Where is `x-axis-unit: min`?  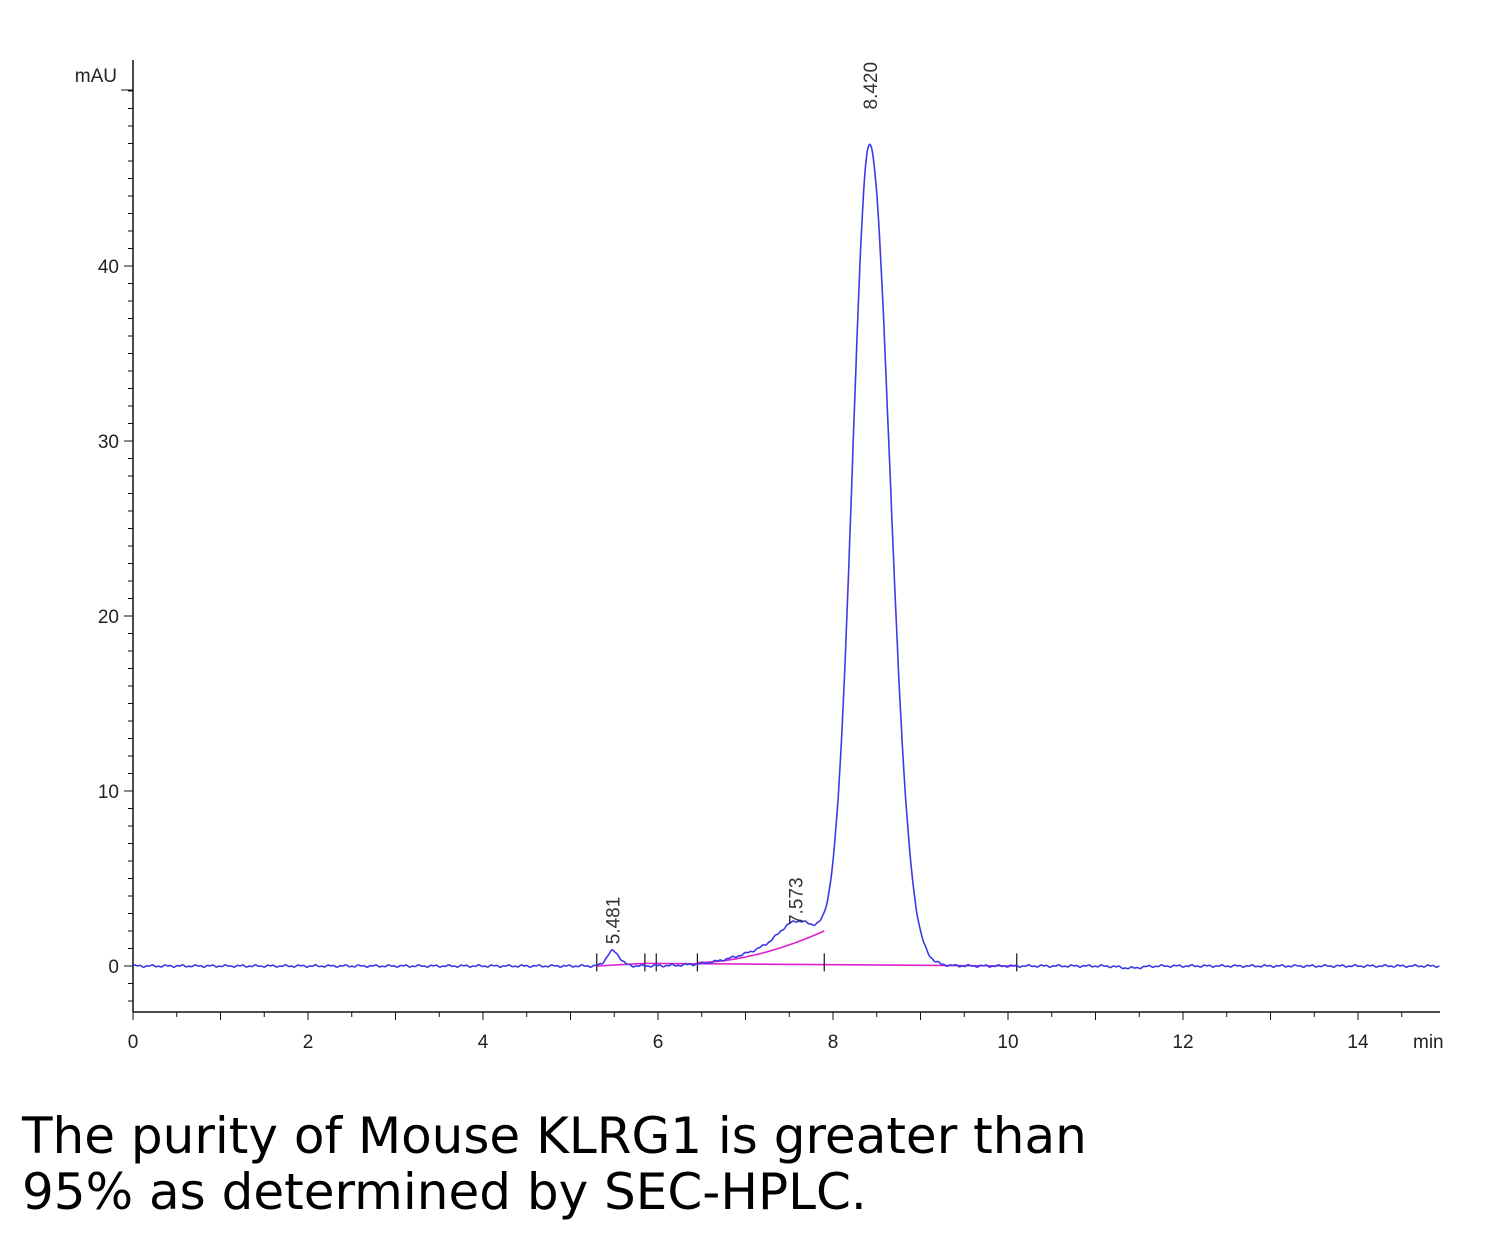 x-axis-unit: min is located at coordinates (1428, 1042).